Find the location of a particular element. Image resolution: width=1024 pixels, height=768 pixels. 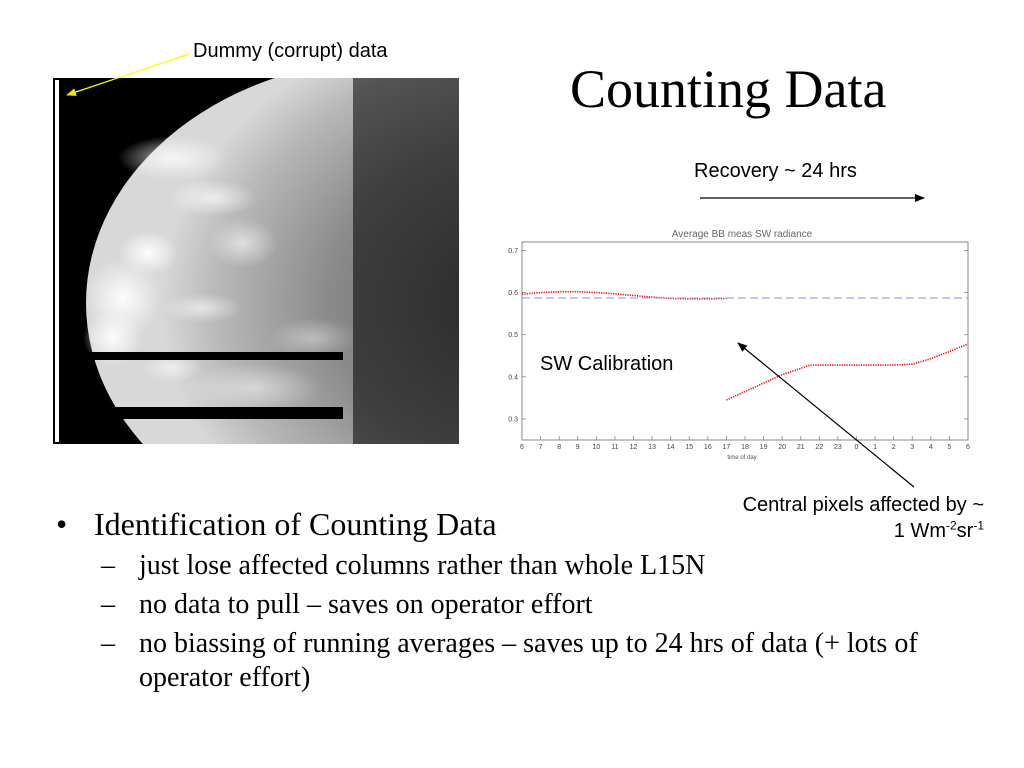

x-tick-label: 2 is located at coordinates (894, 447).